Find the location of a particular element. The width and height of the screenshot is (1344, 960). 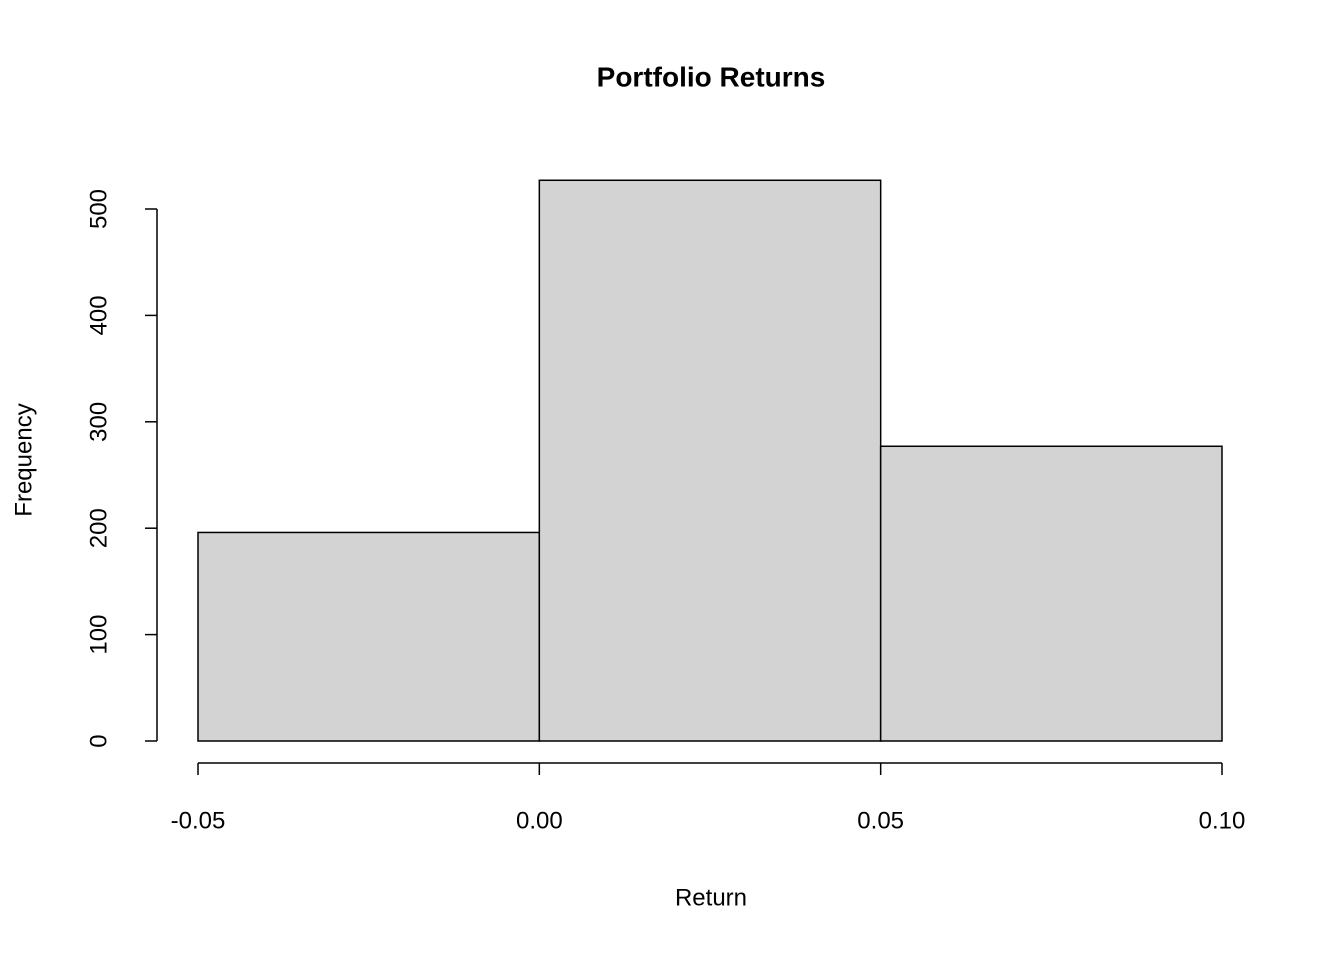

x-tick-label: 0.05 is located at coordinates (880, 820).